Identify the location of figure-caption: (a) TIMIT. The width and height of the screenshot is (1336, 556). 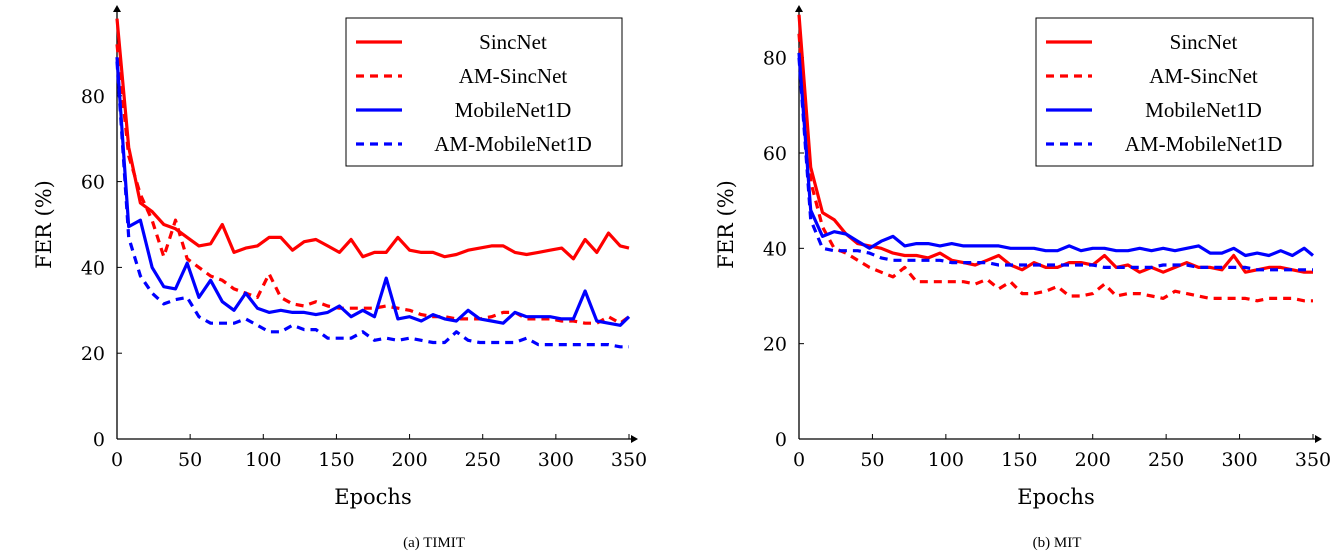
(434, 543).